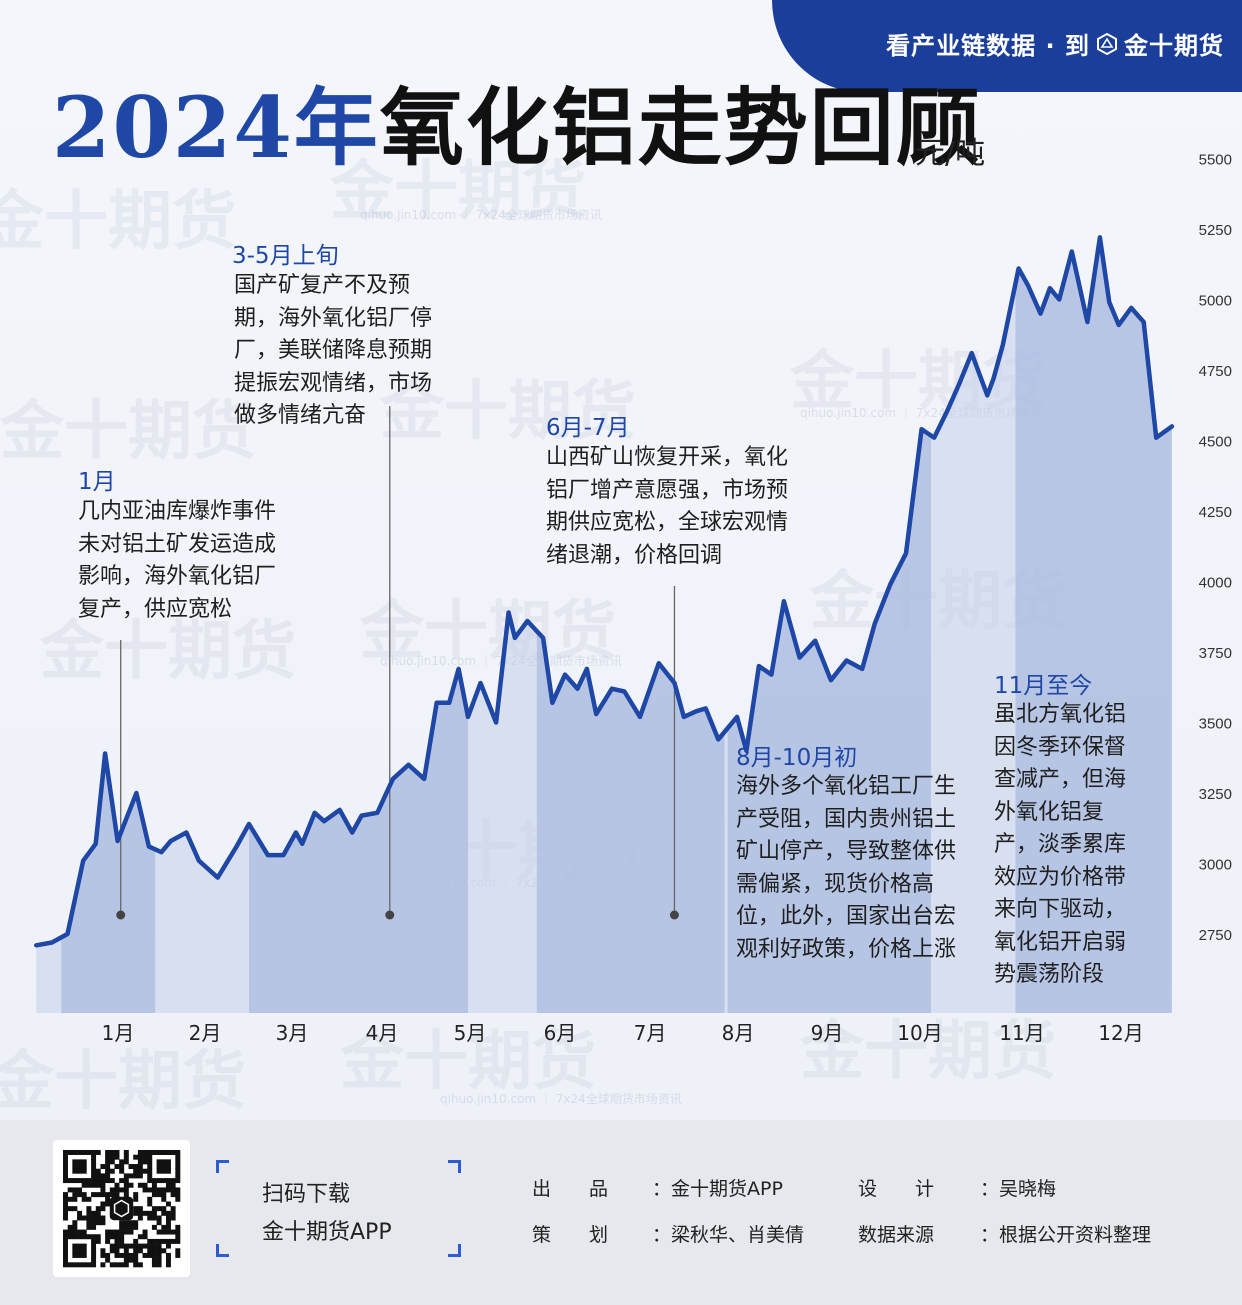  What do you see at coordinates (738, 1033) in the screenshot?
I see `x-tick-label: 8月` at bounding box center [738, 1033].